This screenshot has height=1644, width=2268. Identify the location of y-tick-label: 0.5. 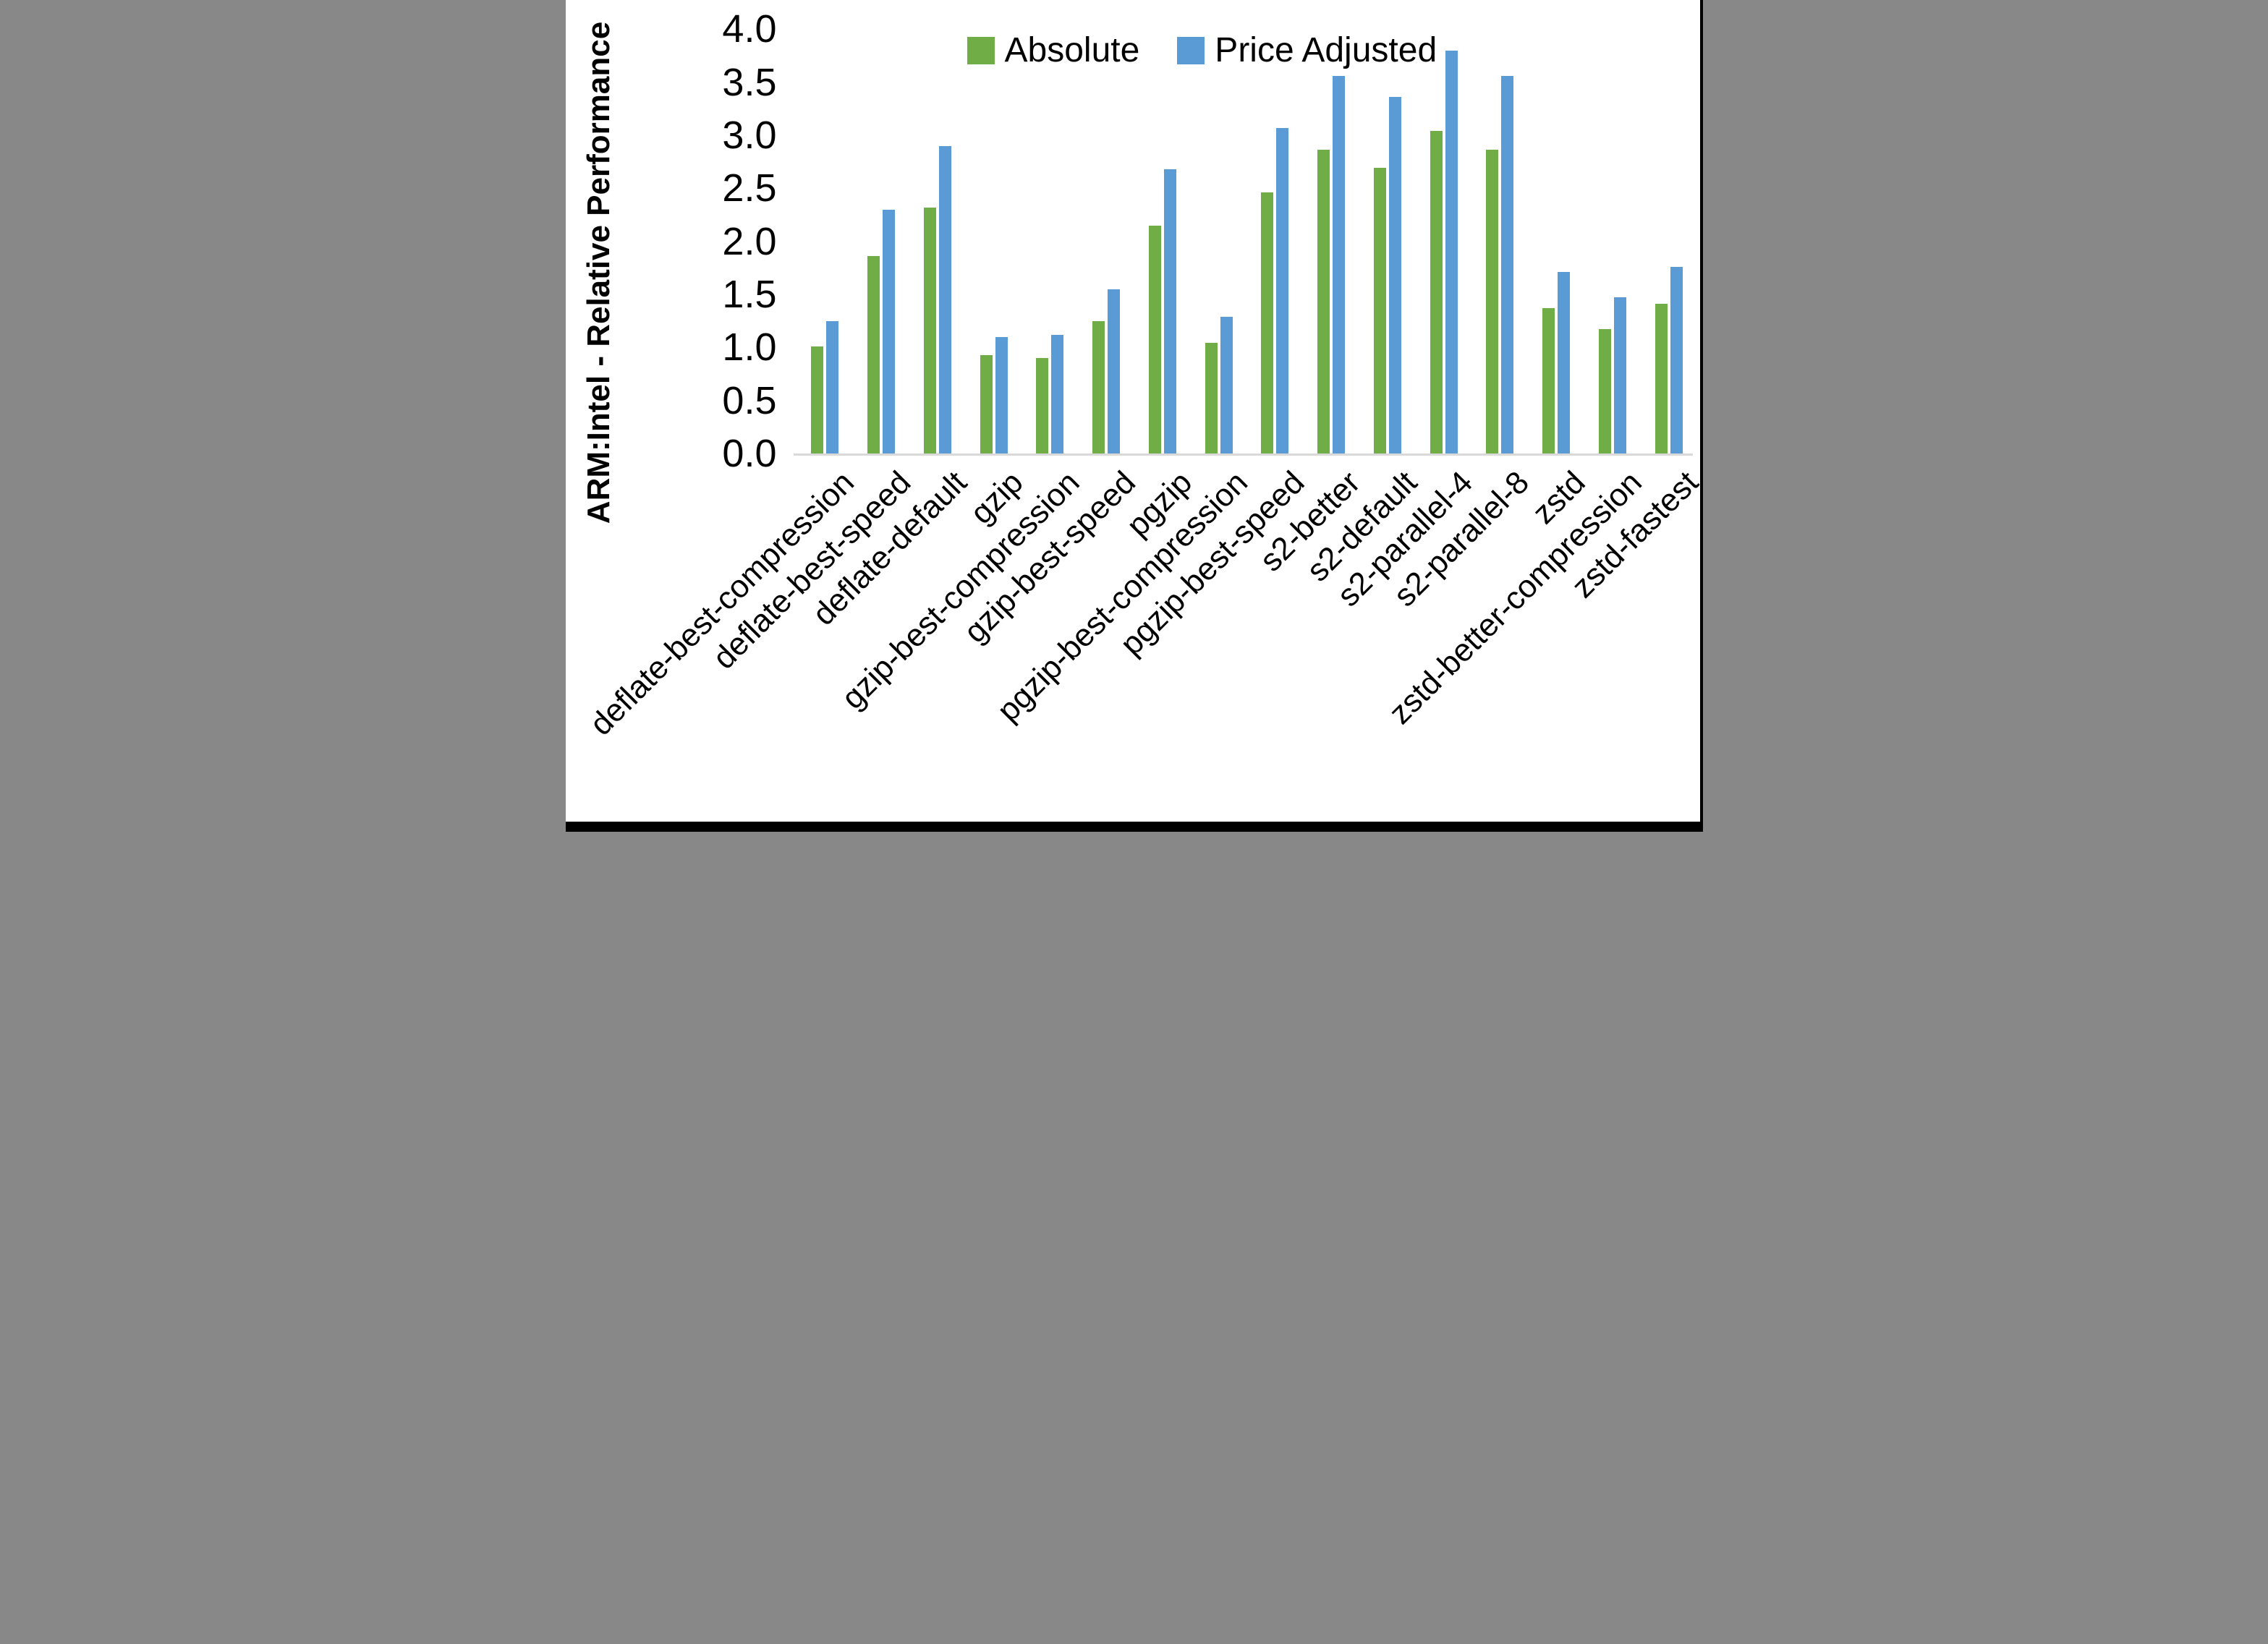
(749, 400).